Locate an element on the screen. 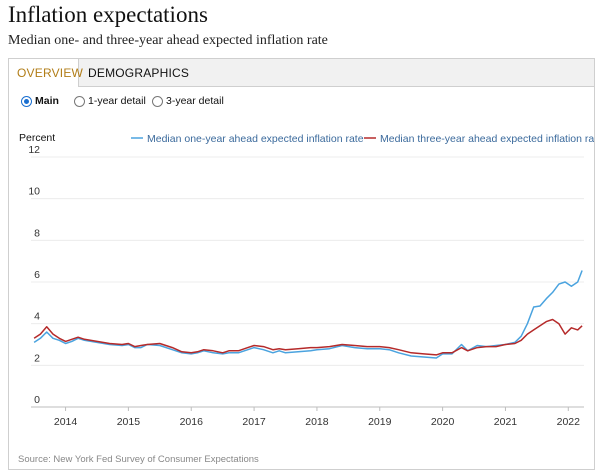 The height and width of the screenshot is (475, 600). y-tick-label: 8 is located at coordinates (37, 233).